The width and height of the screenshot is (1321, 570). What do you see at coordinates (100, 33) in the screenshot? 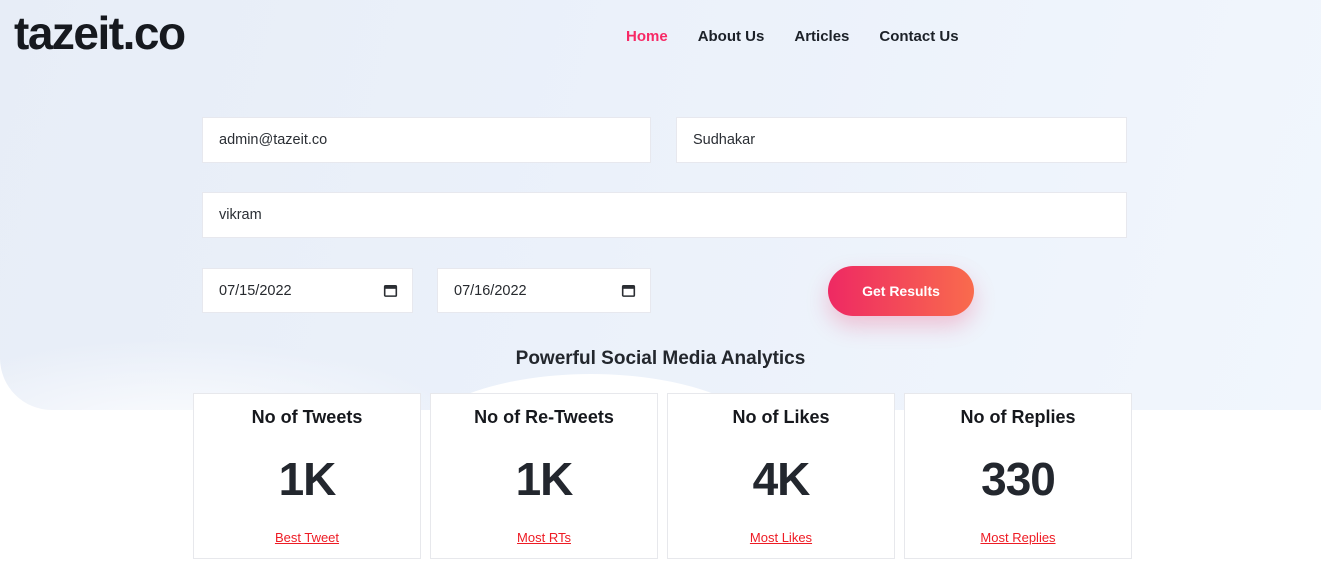
I see `site-logo: tazeit.co` at bounding box center [100, 33].